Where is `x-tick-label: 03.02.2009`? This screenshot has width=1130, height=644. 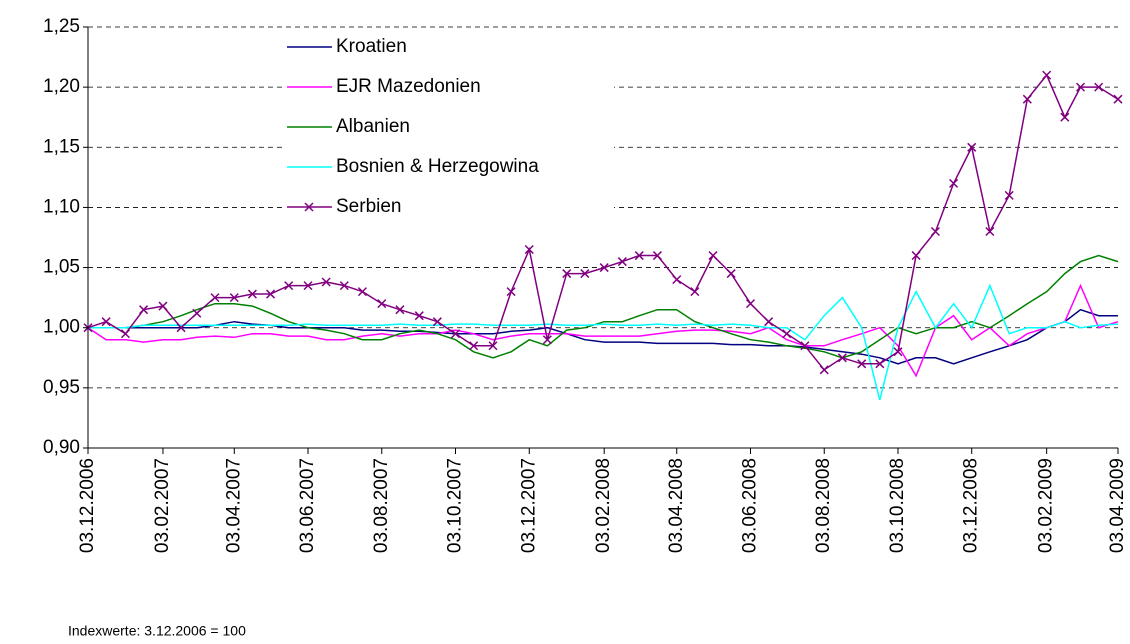
x-tick-label: 03.02.2009 is located at coordinates (1046, 505).